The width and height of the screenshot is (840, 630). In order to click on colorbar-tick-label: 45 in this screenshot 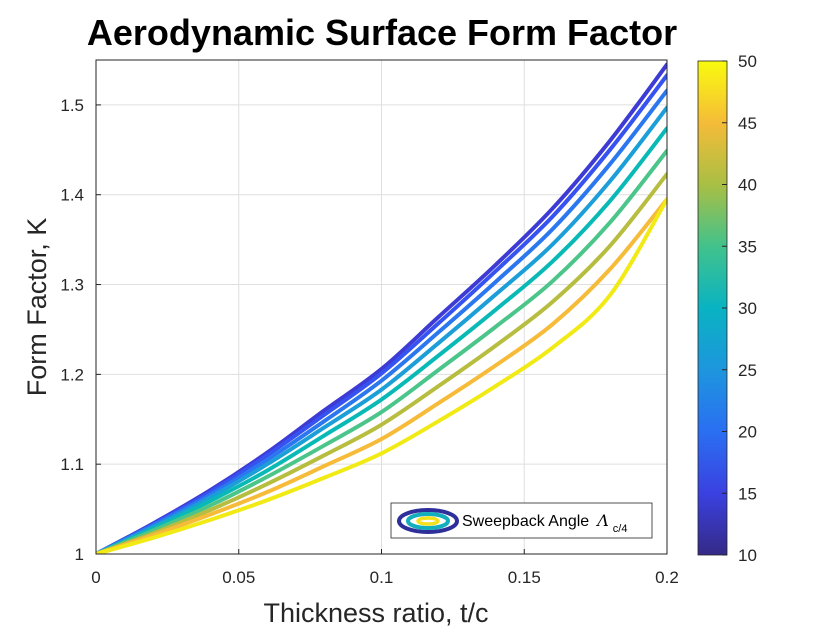, I will do `click(747, 123)`.